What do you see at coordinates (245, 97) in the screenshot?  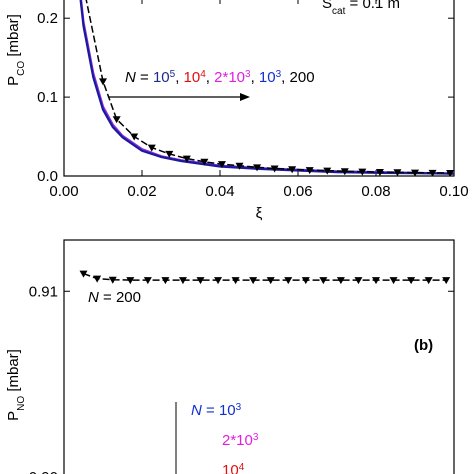 I see `arrow-head` at bounding box center [245, 97].